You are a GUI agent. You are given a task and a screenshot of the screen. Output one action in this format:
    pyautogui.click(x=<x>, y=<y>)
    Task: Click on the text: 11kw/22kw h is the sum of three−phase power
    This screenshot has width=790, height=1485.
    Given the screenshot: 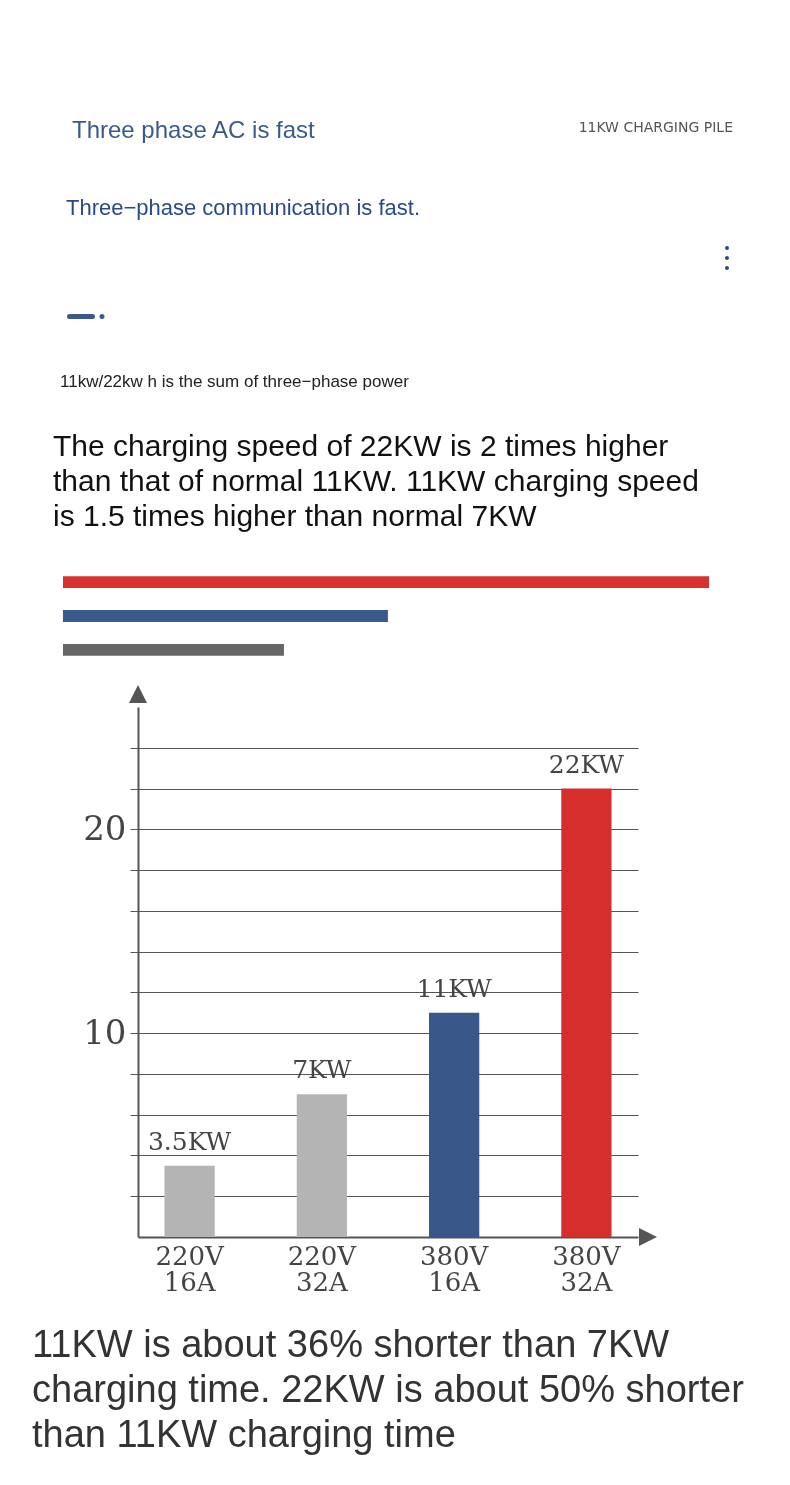 What is the action you would take?
    pyautogui.click(x=234, y=382)
    